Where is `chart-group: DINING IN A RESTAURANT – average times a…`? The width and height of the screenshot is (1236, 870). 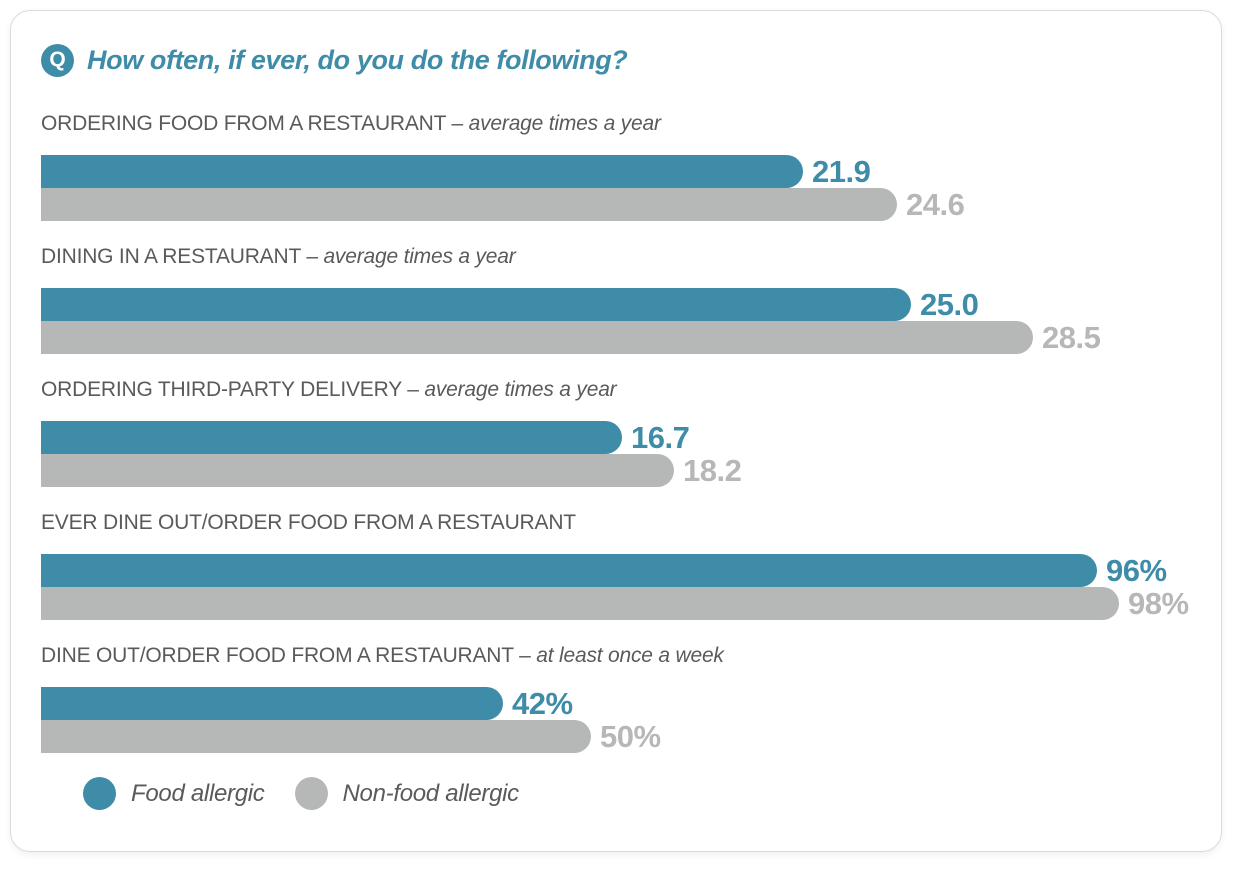 chart-group: DINING IN A RESTAURANT – average times a… is located at coordinates (616, 299).